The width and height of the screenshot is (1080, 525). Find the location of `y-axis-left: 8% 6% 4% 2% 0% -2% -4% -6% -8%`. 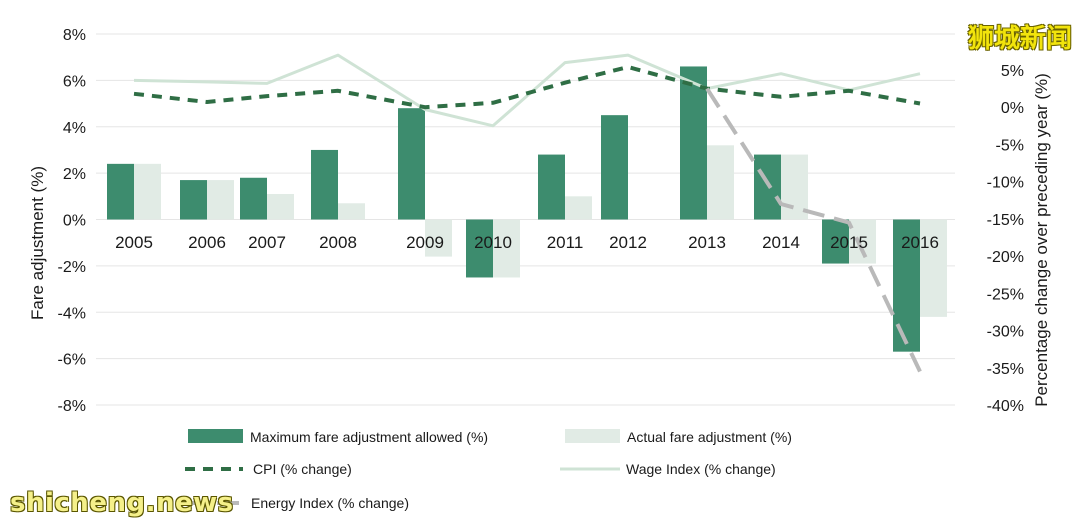

y-axis-left: 8% 6% 4% 2% 0% -2% -4% -6% -8% is located at coordinates (72, 221).